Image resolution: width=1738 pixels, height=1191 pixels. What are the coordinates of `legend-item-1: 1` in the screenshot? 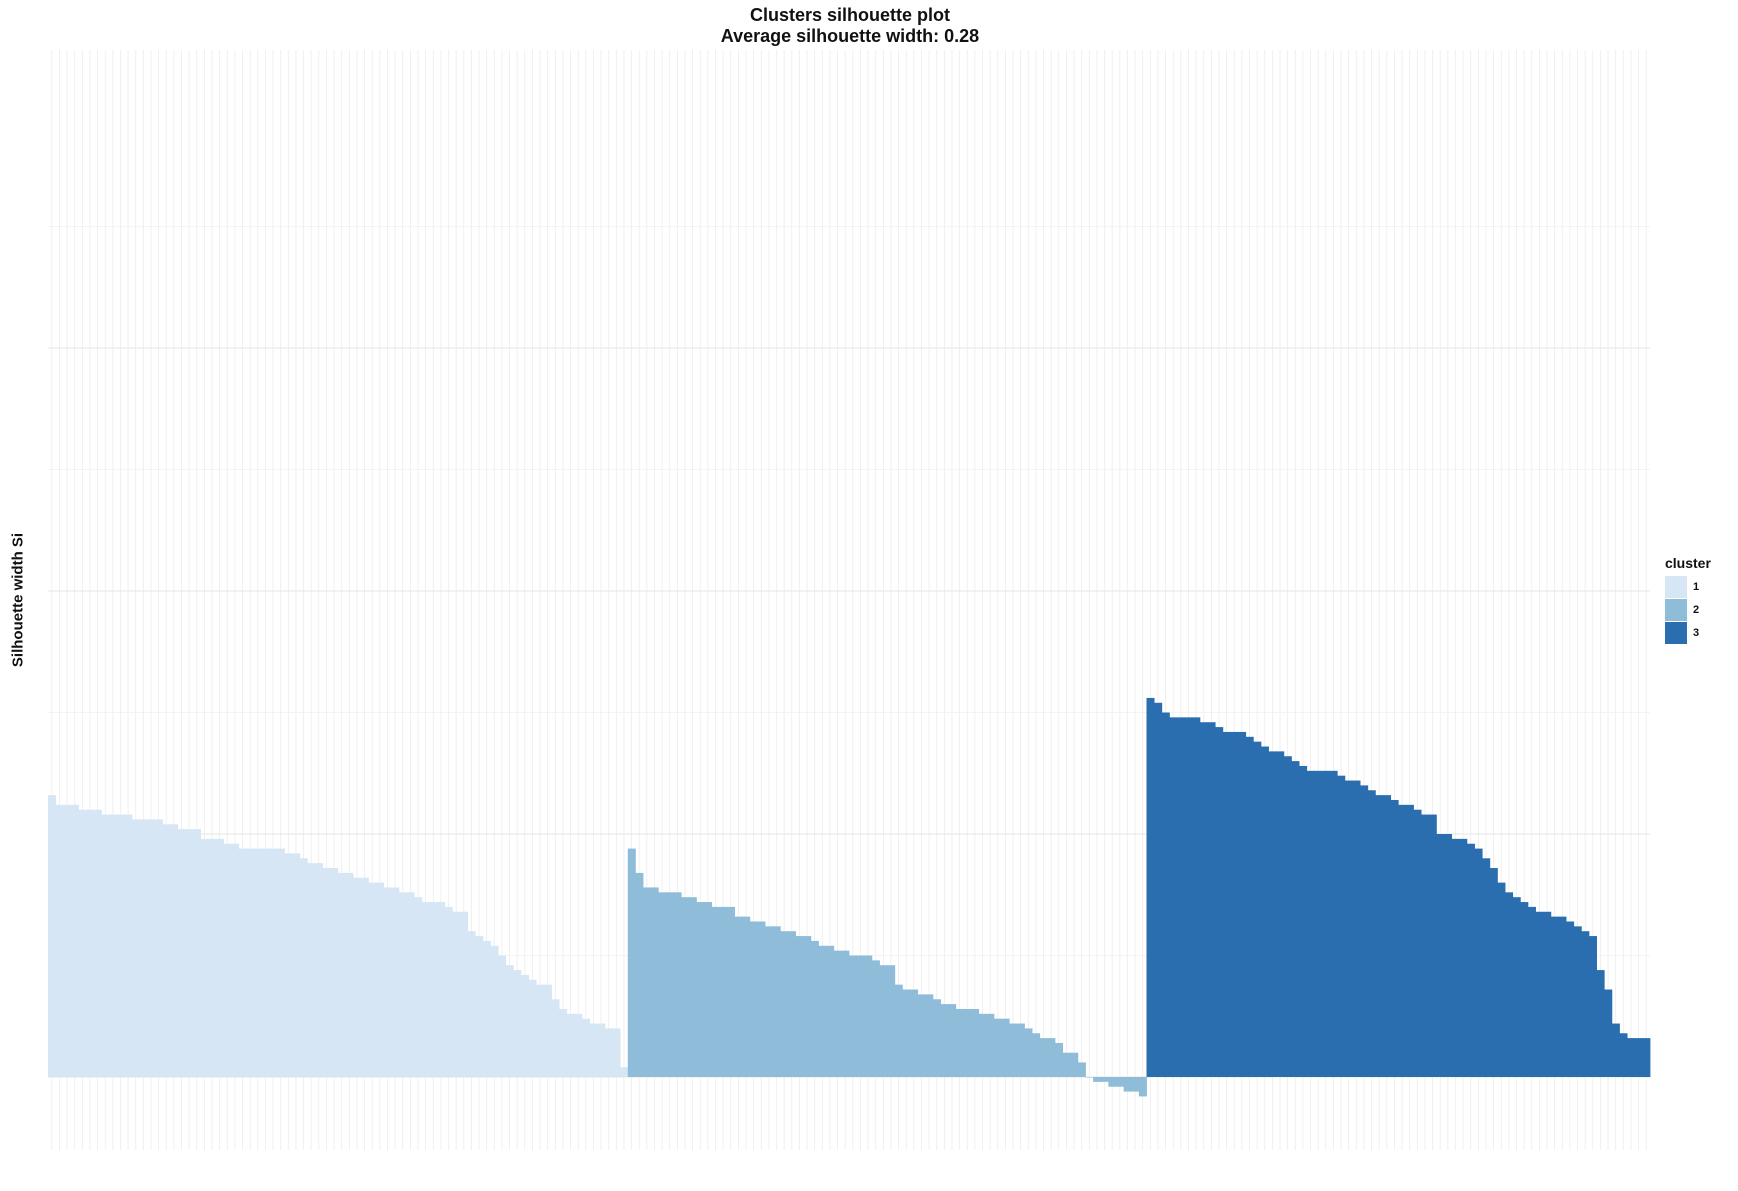 It's located at (1688, 586).